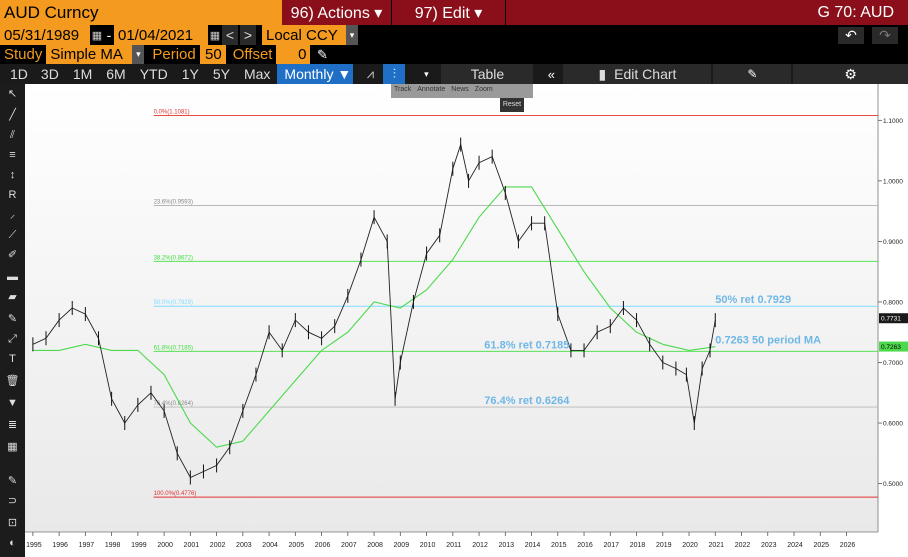  I want to click on period-button: 1Y, so click(190, 74).